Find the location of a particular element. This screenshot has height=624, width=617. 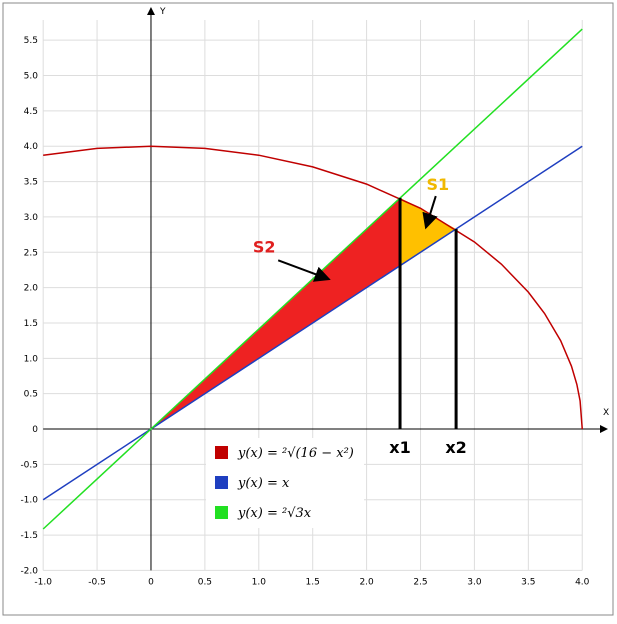

y-tick-label: 1.5 is located at coordinates (31, 324).